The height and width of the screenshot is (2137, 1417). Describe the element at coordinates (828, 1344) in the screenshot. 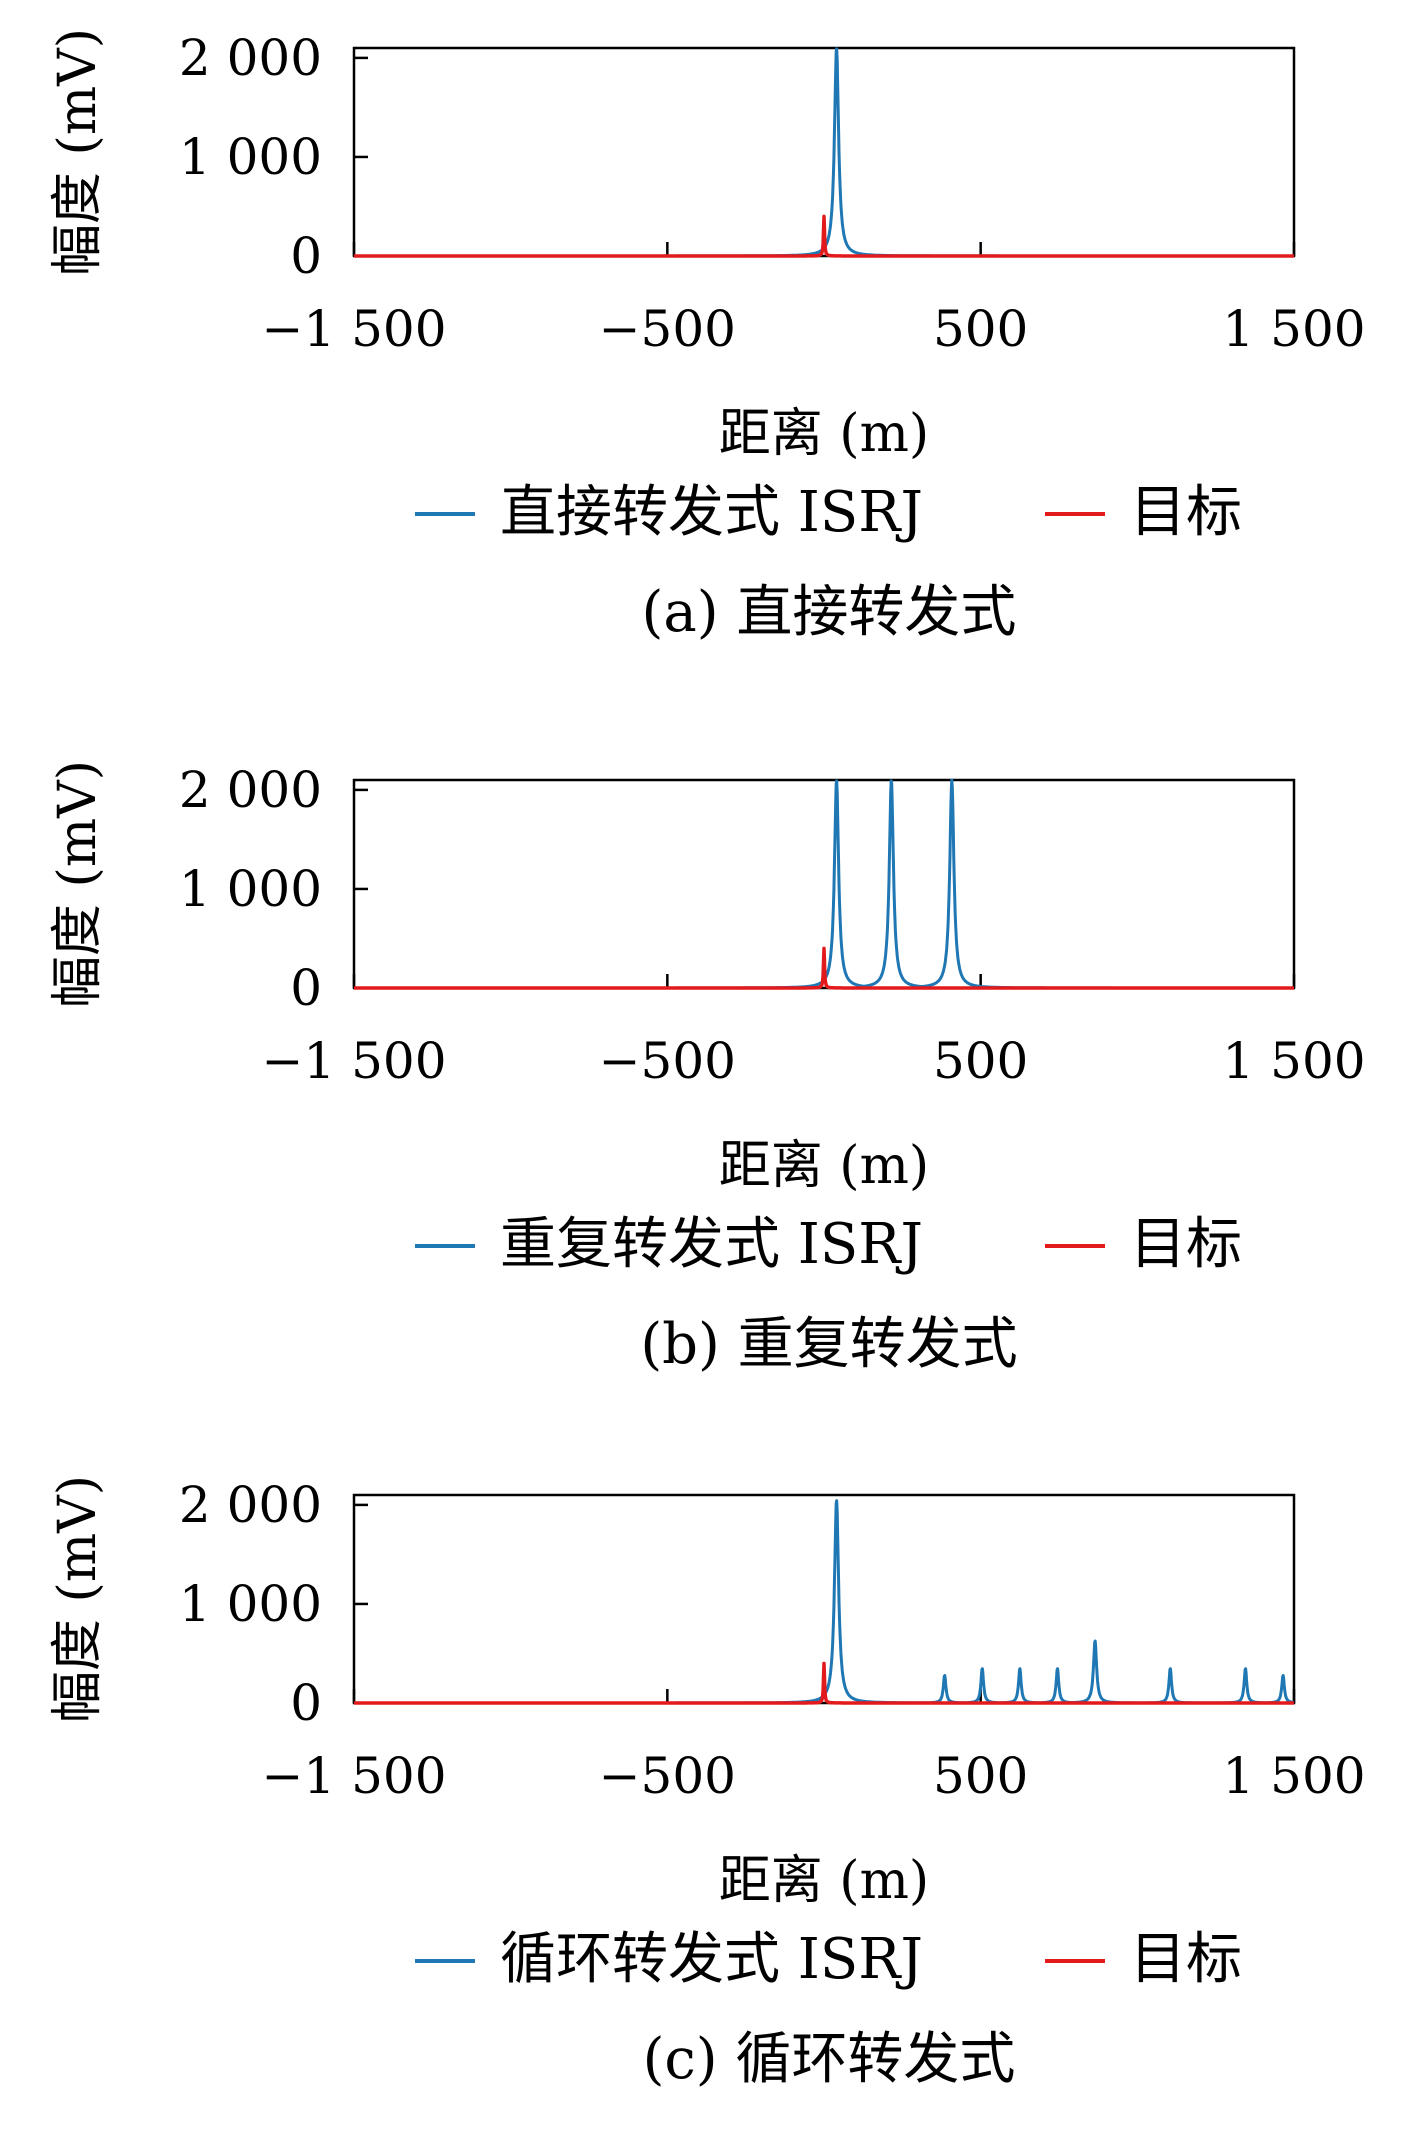

I see `panel-caption: (b) 重复转发式` at that location.